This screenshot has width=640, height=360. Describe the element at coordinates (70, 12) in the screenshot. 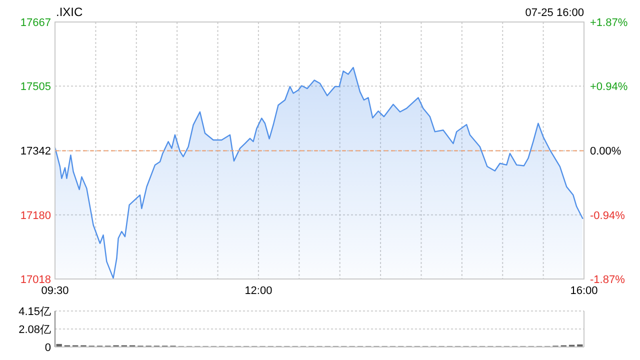

I see `chart-title: .IXIC` at that location.